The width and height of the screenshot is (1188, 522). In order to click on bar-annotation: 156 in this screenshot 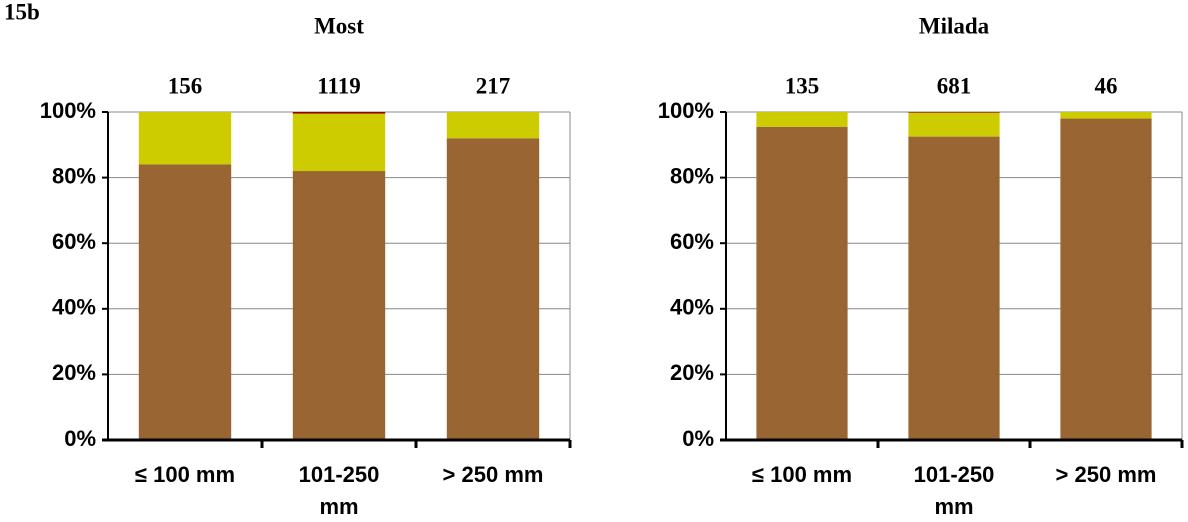, I will do `click(185, 85)`.